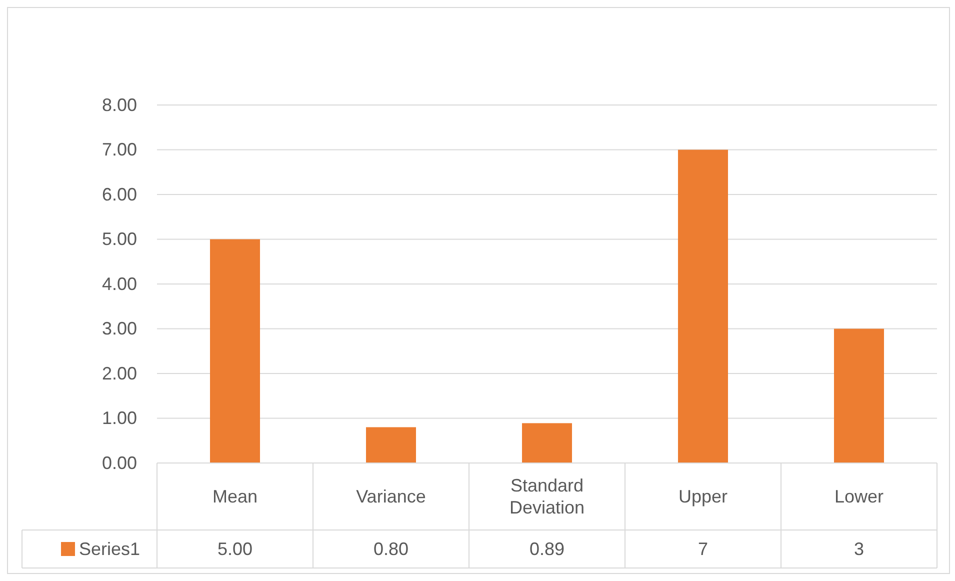 This screenshot has width=955, height=581. I want to click on y-tick-label: 7.00, so click(119, 150).